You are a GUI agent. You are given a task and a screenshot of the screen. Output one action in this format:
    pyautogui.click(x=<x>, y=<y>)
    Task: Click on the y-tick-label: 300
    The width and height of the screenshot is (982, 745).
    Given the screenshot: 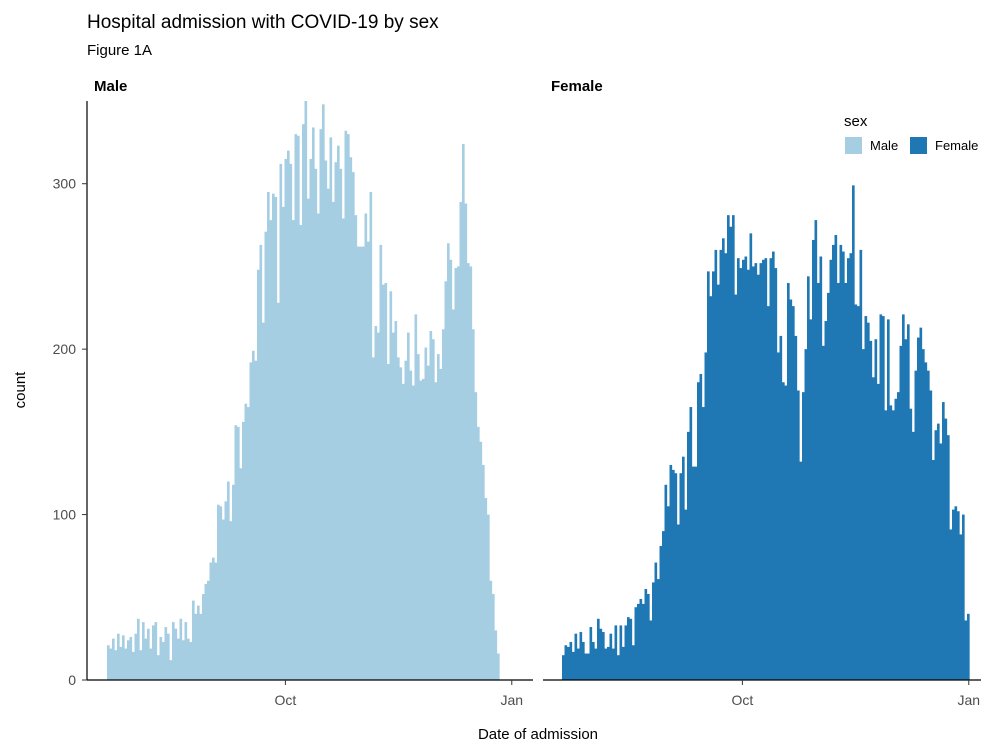 What is the action you would take?
    pyautogui.click(x=65, y=184)
    